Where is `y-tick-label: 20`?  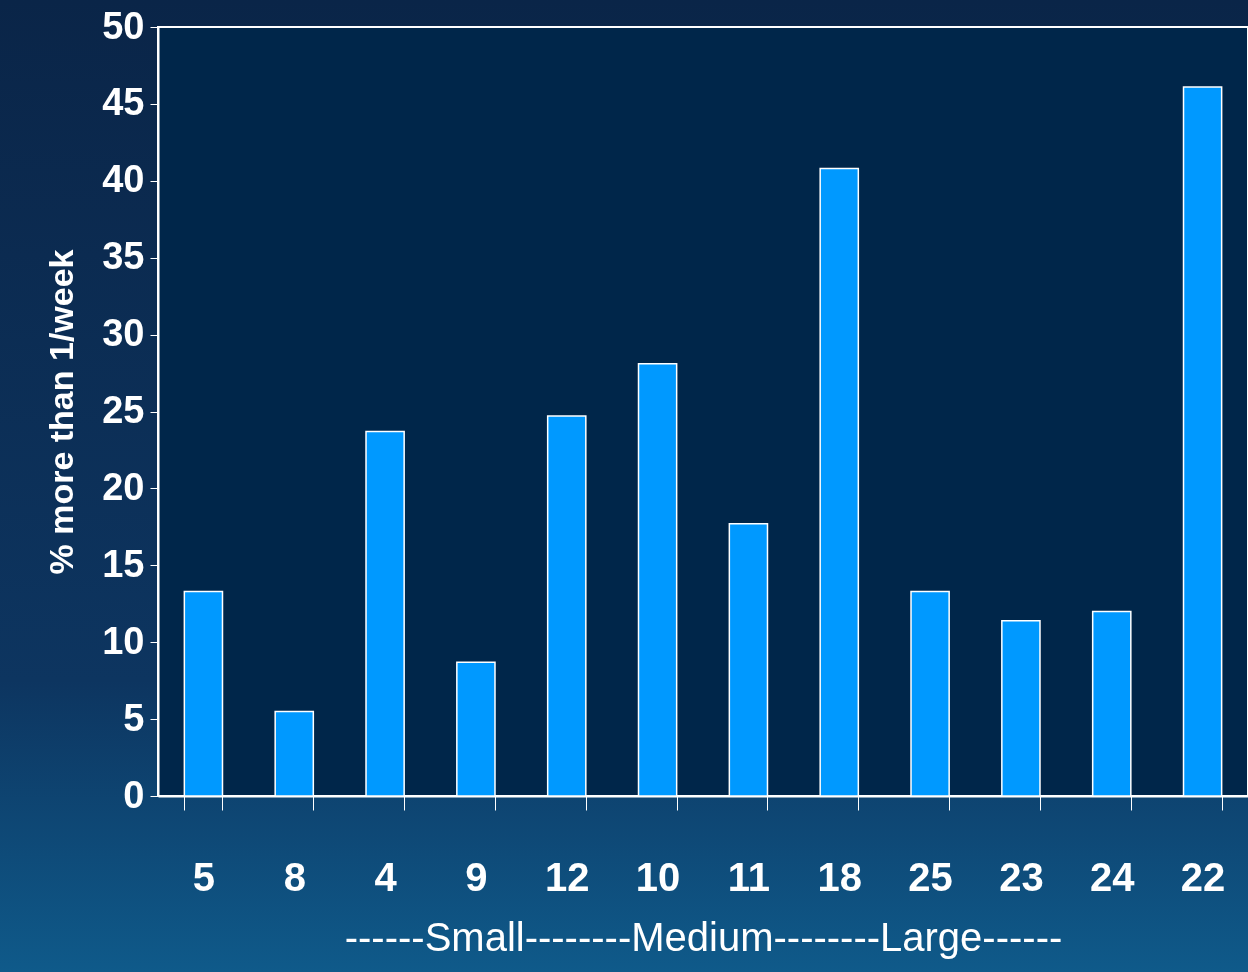 y-tick-label: 20 is located at coordinates (123, 486).